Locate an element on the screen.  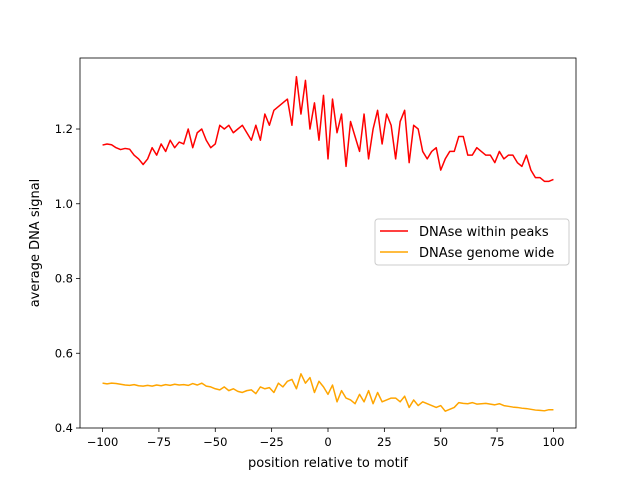
x-axis: −100 −75 −50 −25 0 25 50 75 100 is located at coordinates (325, 438).